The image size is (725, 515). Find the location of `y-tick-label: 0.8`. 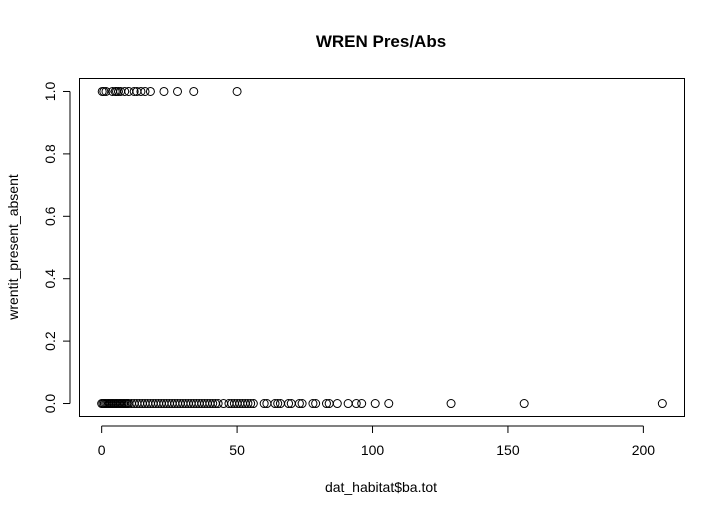

y-tick-label: 0.8 is located at coordinates (50, 154).